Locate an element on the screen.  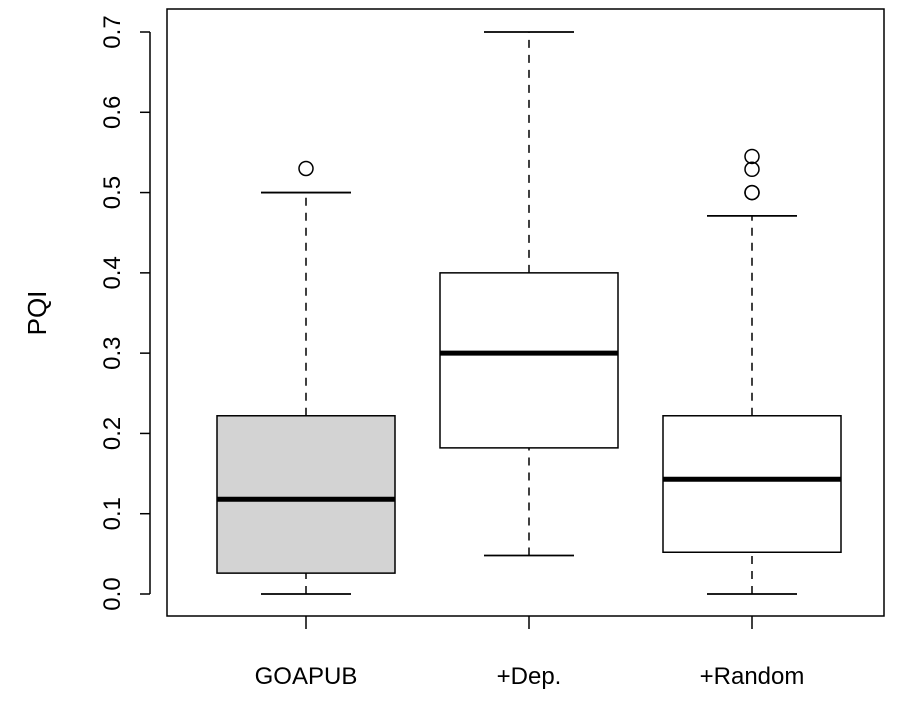
x-axis: GOAPUB +Dep. +Random is located at coordinates (530, 653).